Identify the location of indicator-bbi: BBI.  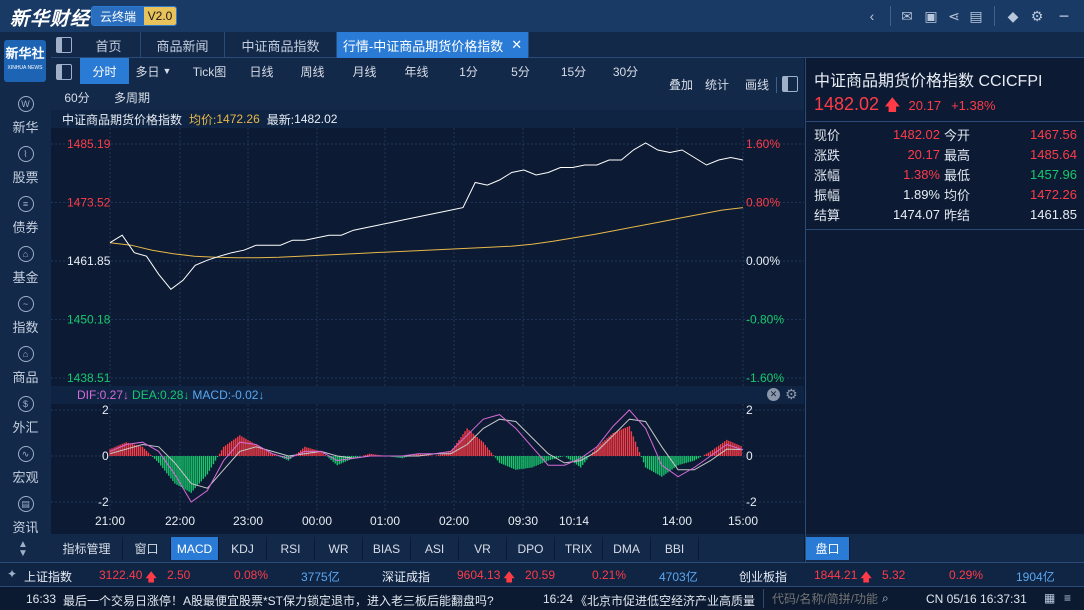
(675, 548).